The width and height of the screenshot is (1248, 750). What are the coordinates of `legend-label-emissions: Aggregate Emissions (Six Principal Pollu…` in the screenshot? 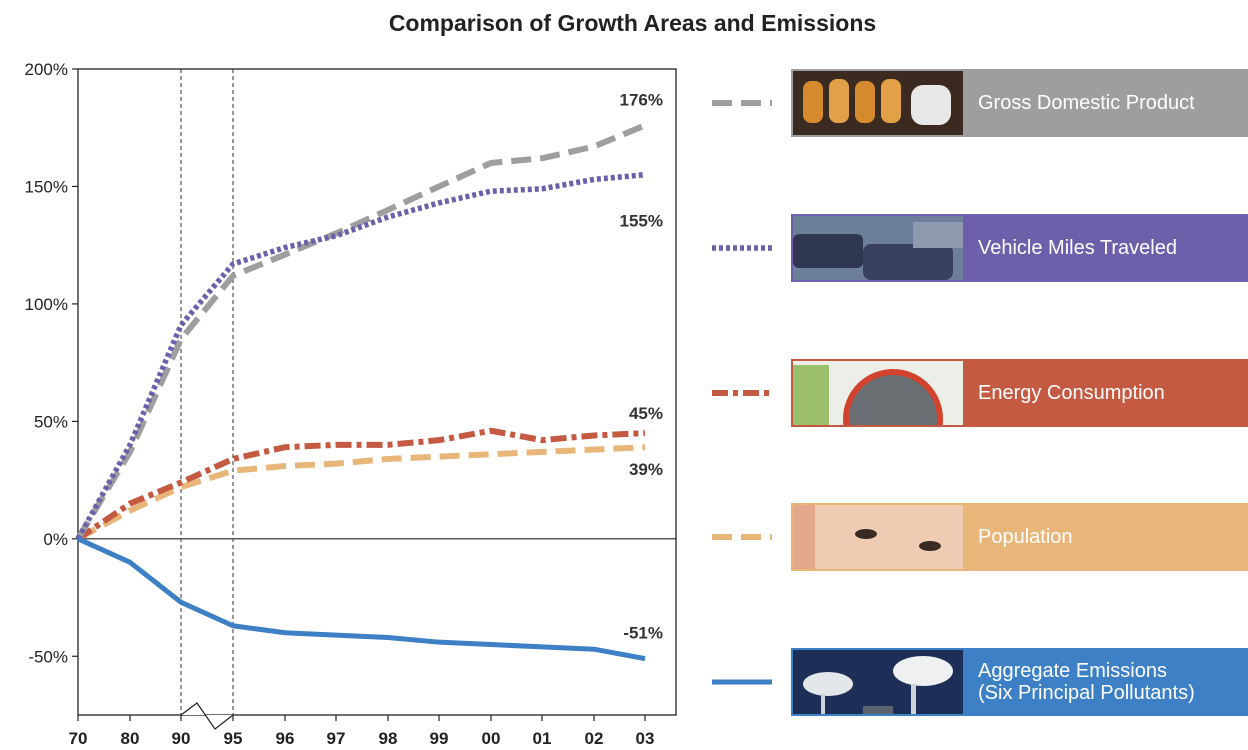 It's located at (1086, 682).